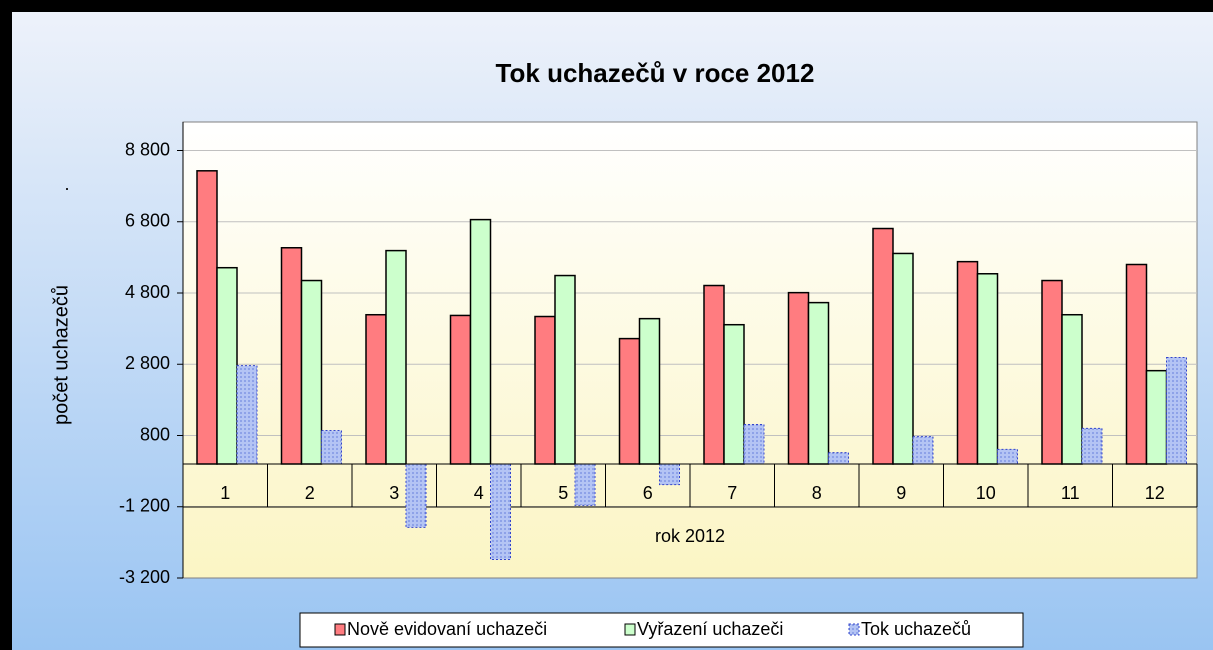 Image resolution: width=1213 pixels, height=650 pixels. What do you see at coordinates (563, 493) in the screenshot?
I see `x-tick-label: 5` at bounding box center [563, 493].